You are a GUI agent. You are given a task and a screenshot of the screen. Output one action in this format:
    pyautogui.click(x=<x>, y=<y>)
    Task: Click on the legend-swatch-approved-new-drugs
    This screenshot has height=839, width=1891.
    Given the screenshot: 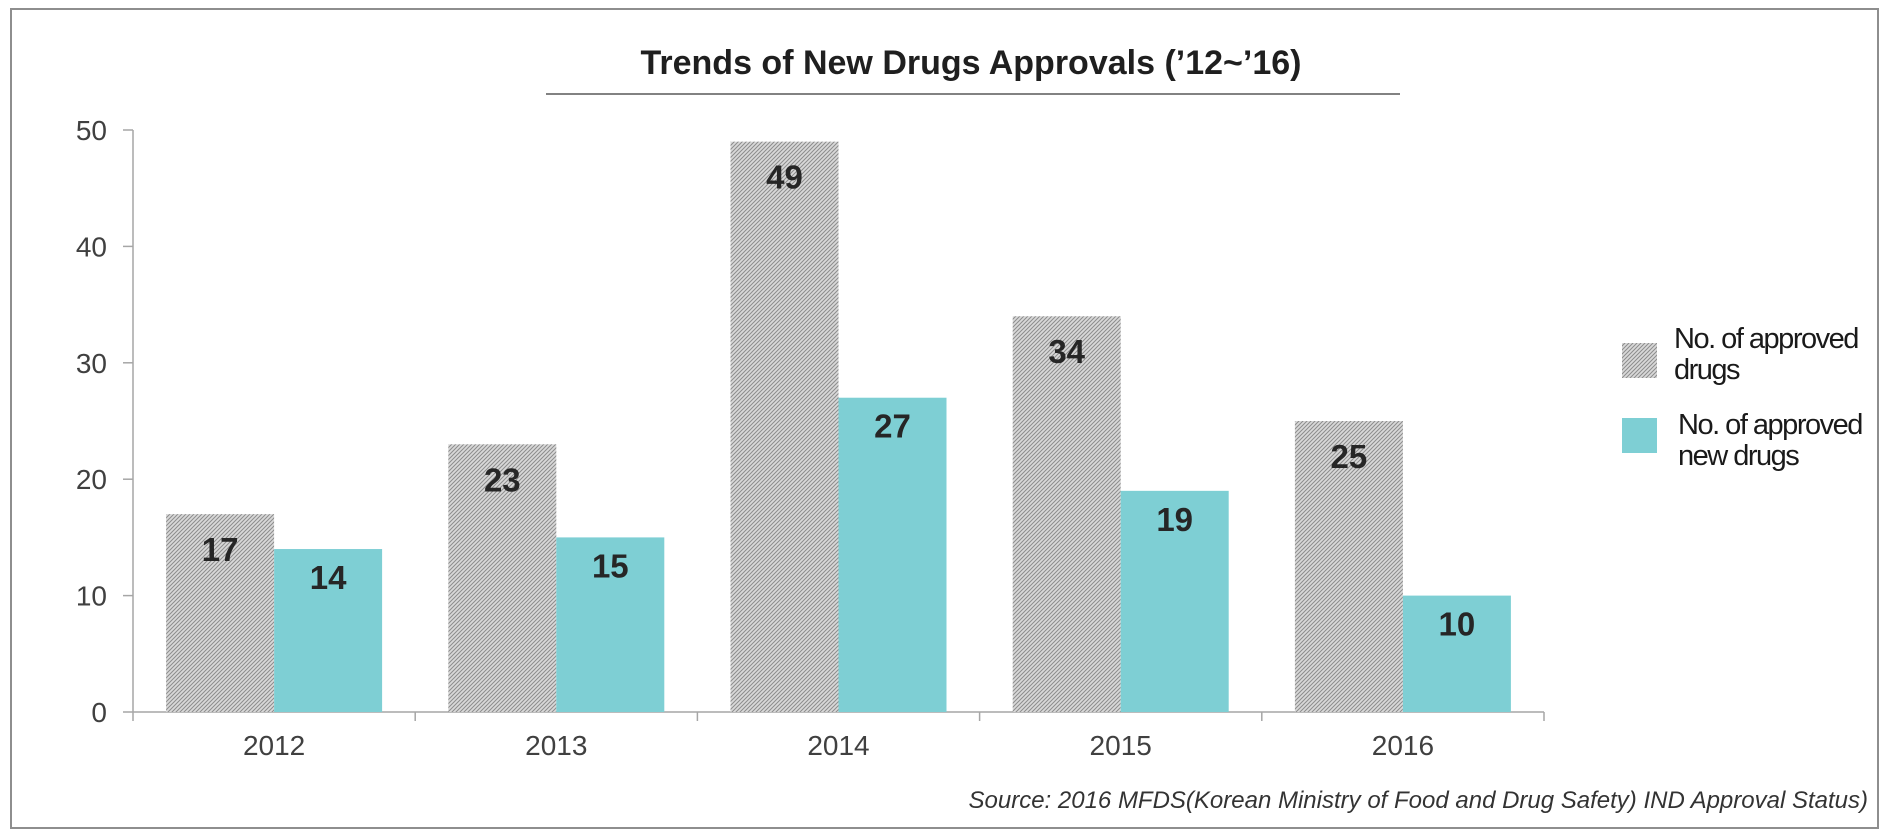 What is the action you would take?
    pyautogui.click(x=1639, y=435)
    